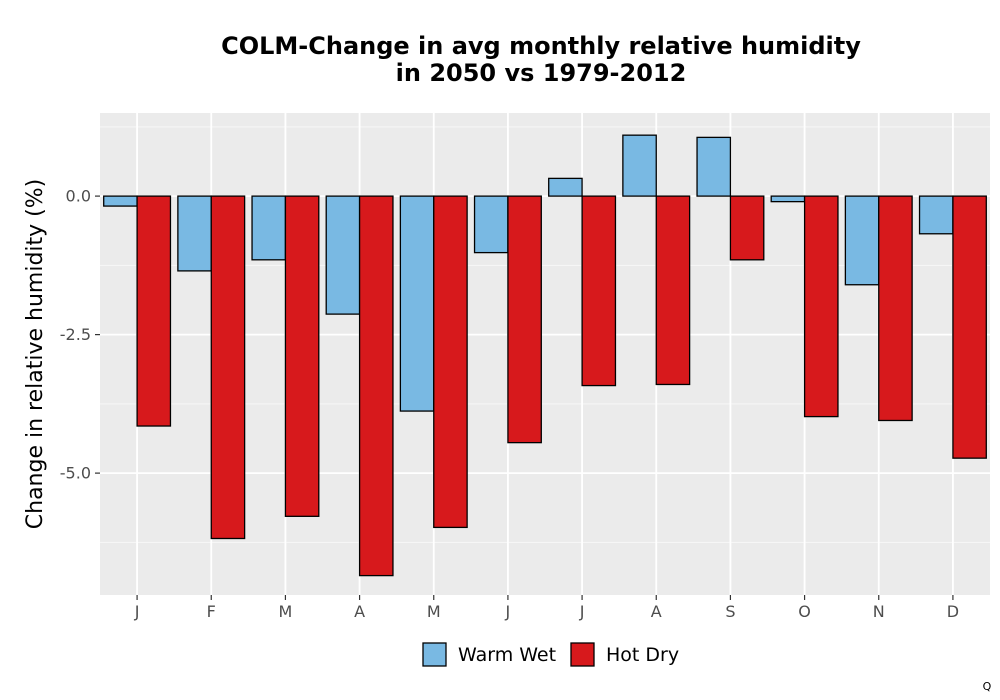 Image resolution: width=1000 pixels, height=700 pixels. I want to click on legend-key-warm-wet, so click(434, 654).